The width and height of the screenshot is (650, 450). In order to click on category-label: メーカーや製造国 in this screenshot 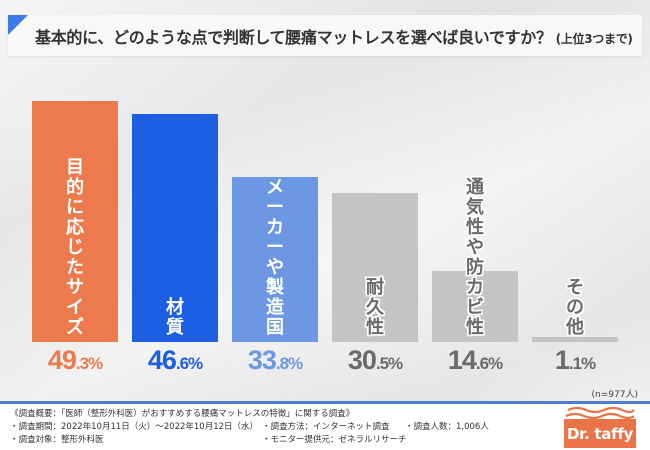, I will do `click(275, 257)`.